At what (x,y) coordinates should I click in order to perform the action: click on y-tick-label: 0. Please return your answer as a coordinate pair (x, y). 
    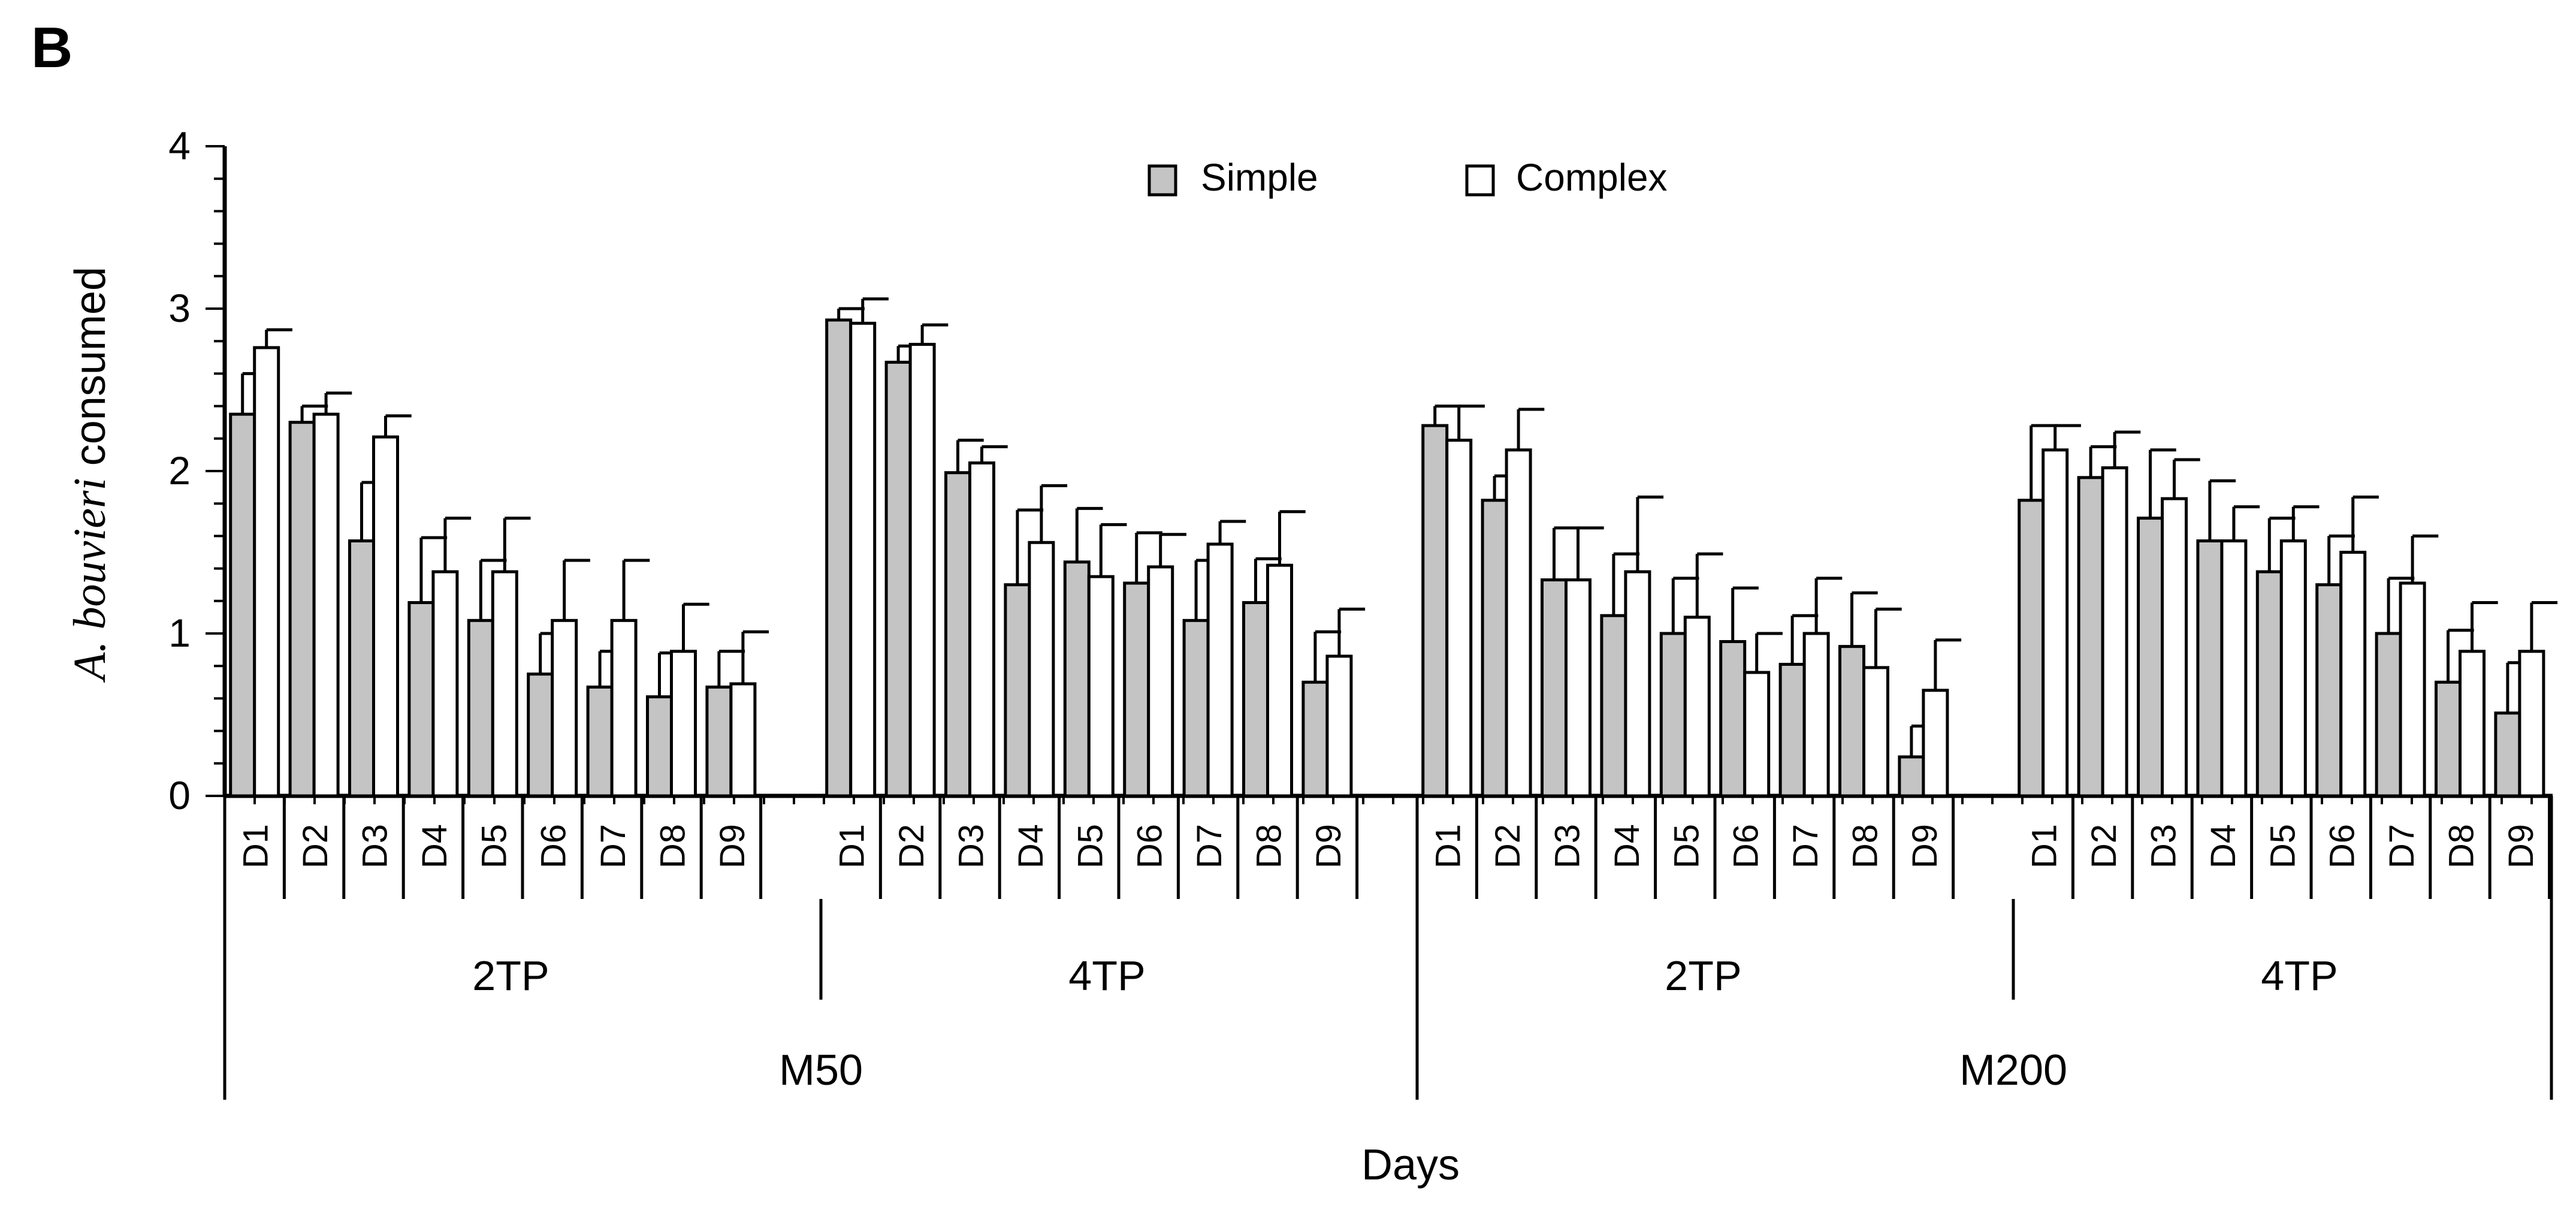
    Looking at the image, I should click on (180, 795).